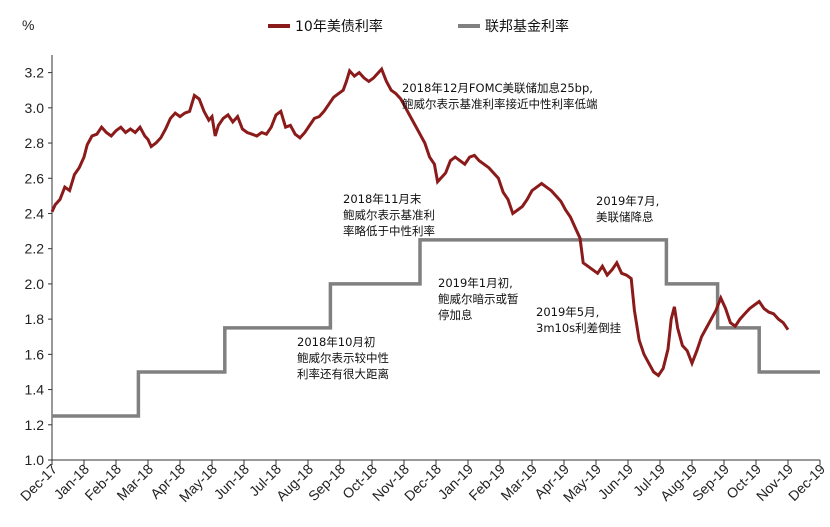 The height and width of the screenshot is (527, 830). Describe the element at coordinates (35, 354) in the screenshot. I see `y-tick-label: 1.6` at that location.